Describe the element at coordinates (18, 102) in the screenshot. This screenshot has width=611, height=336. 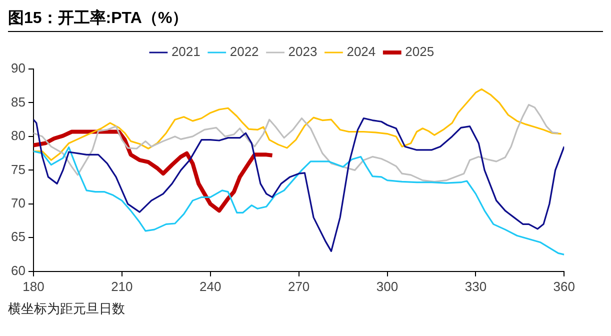
I see `y-tick-label: 85` at that location.